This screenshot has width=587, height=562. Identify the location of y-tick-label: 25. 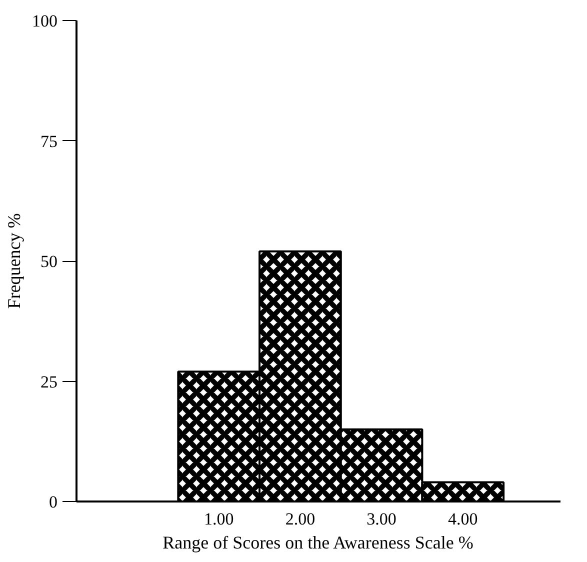
(49, 382).